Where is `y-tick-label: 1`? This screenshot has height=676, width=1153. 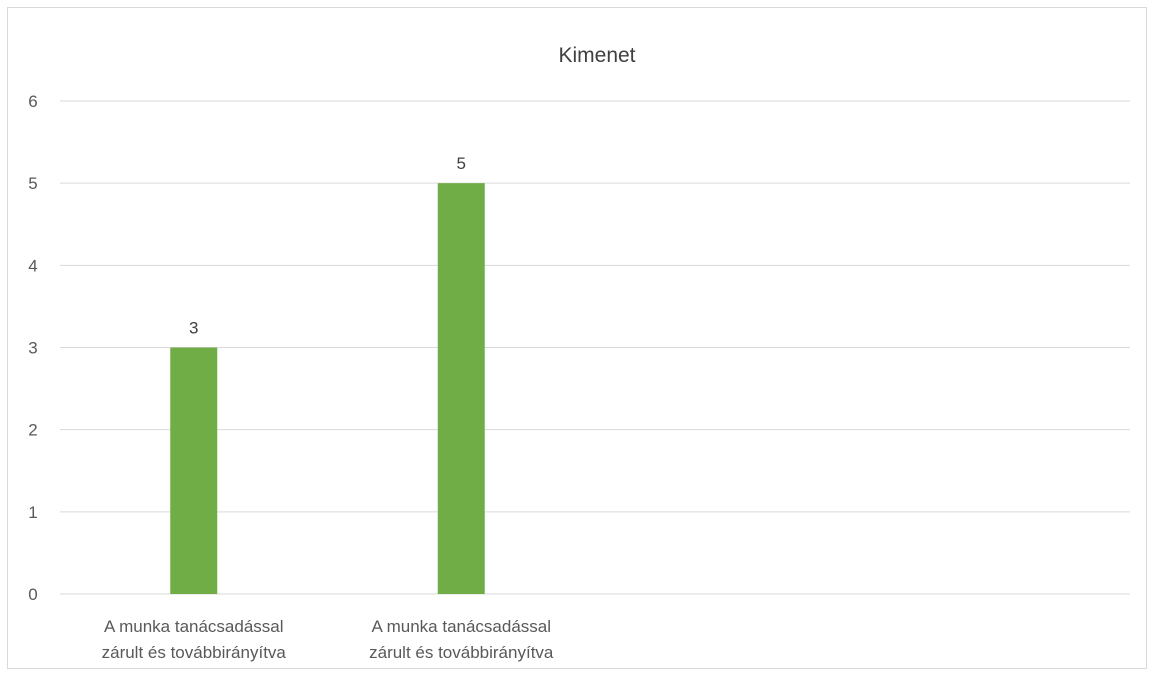
y-tick-label: 1 is located at coordinates (32, 512).